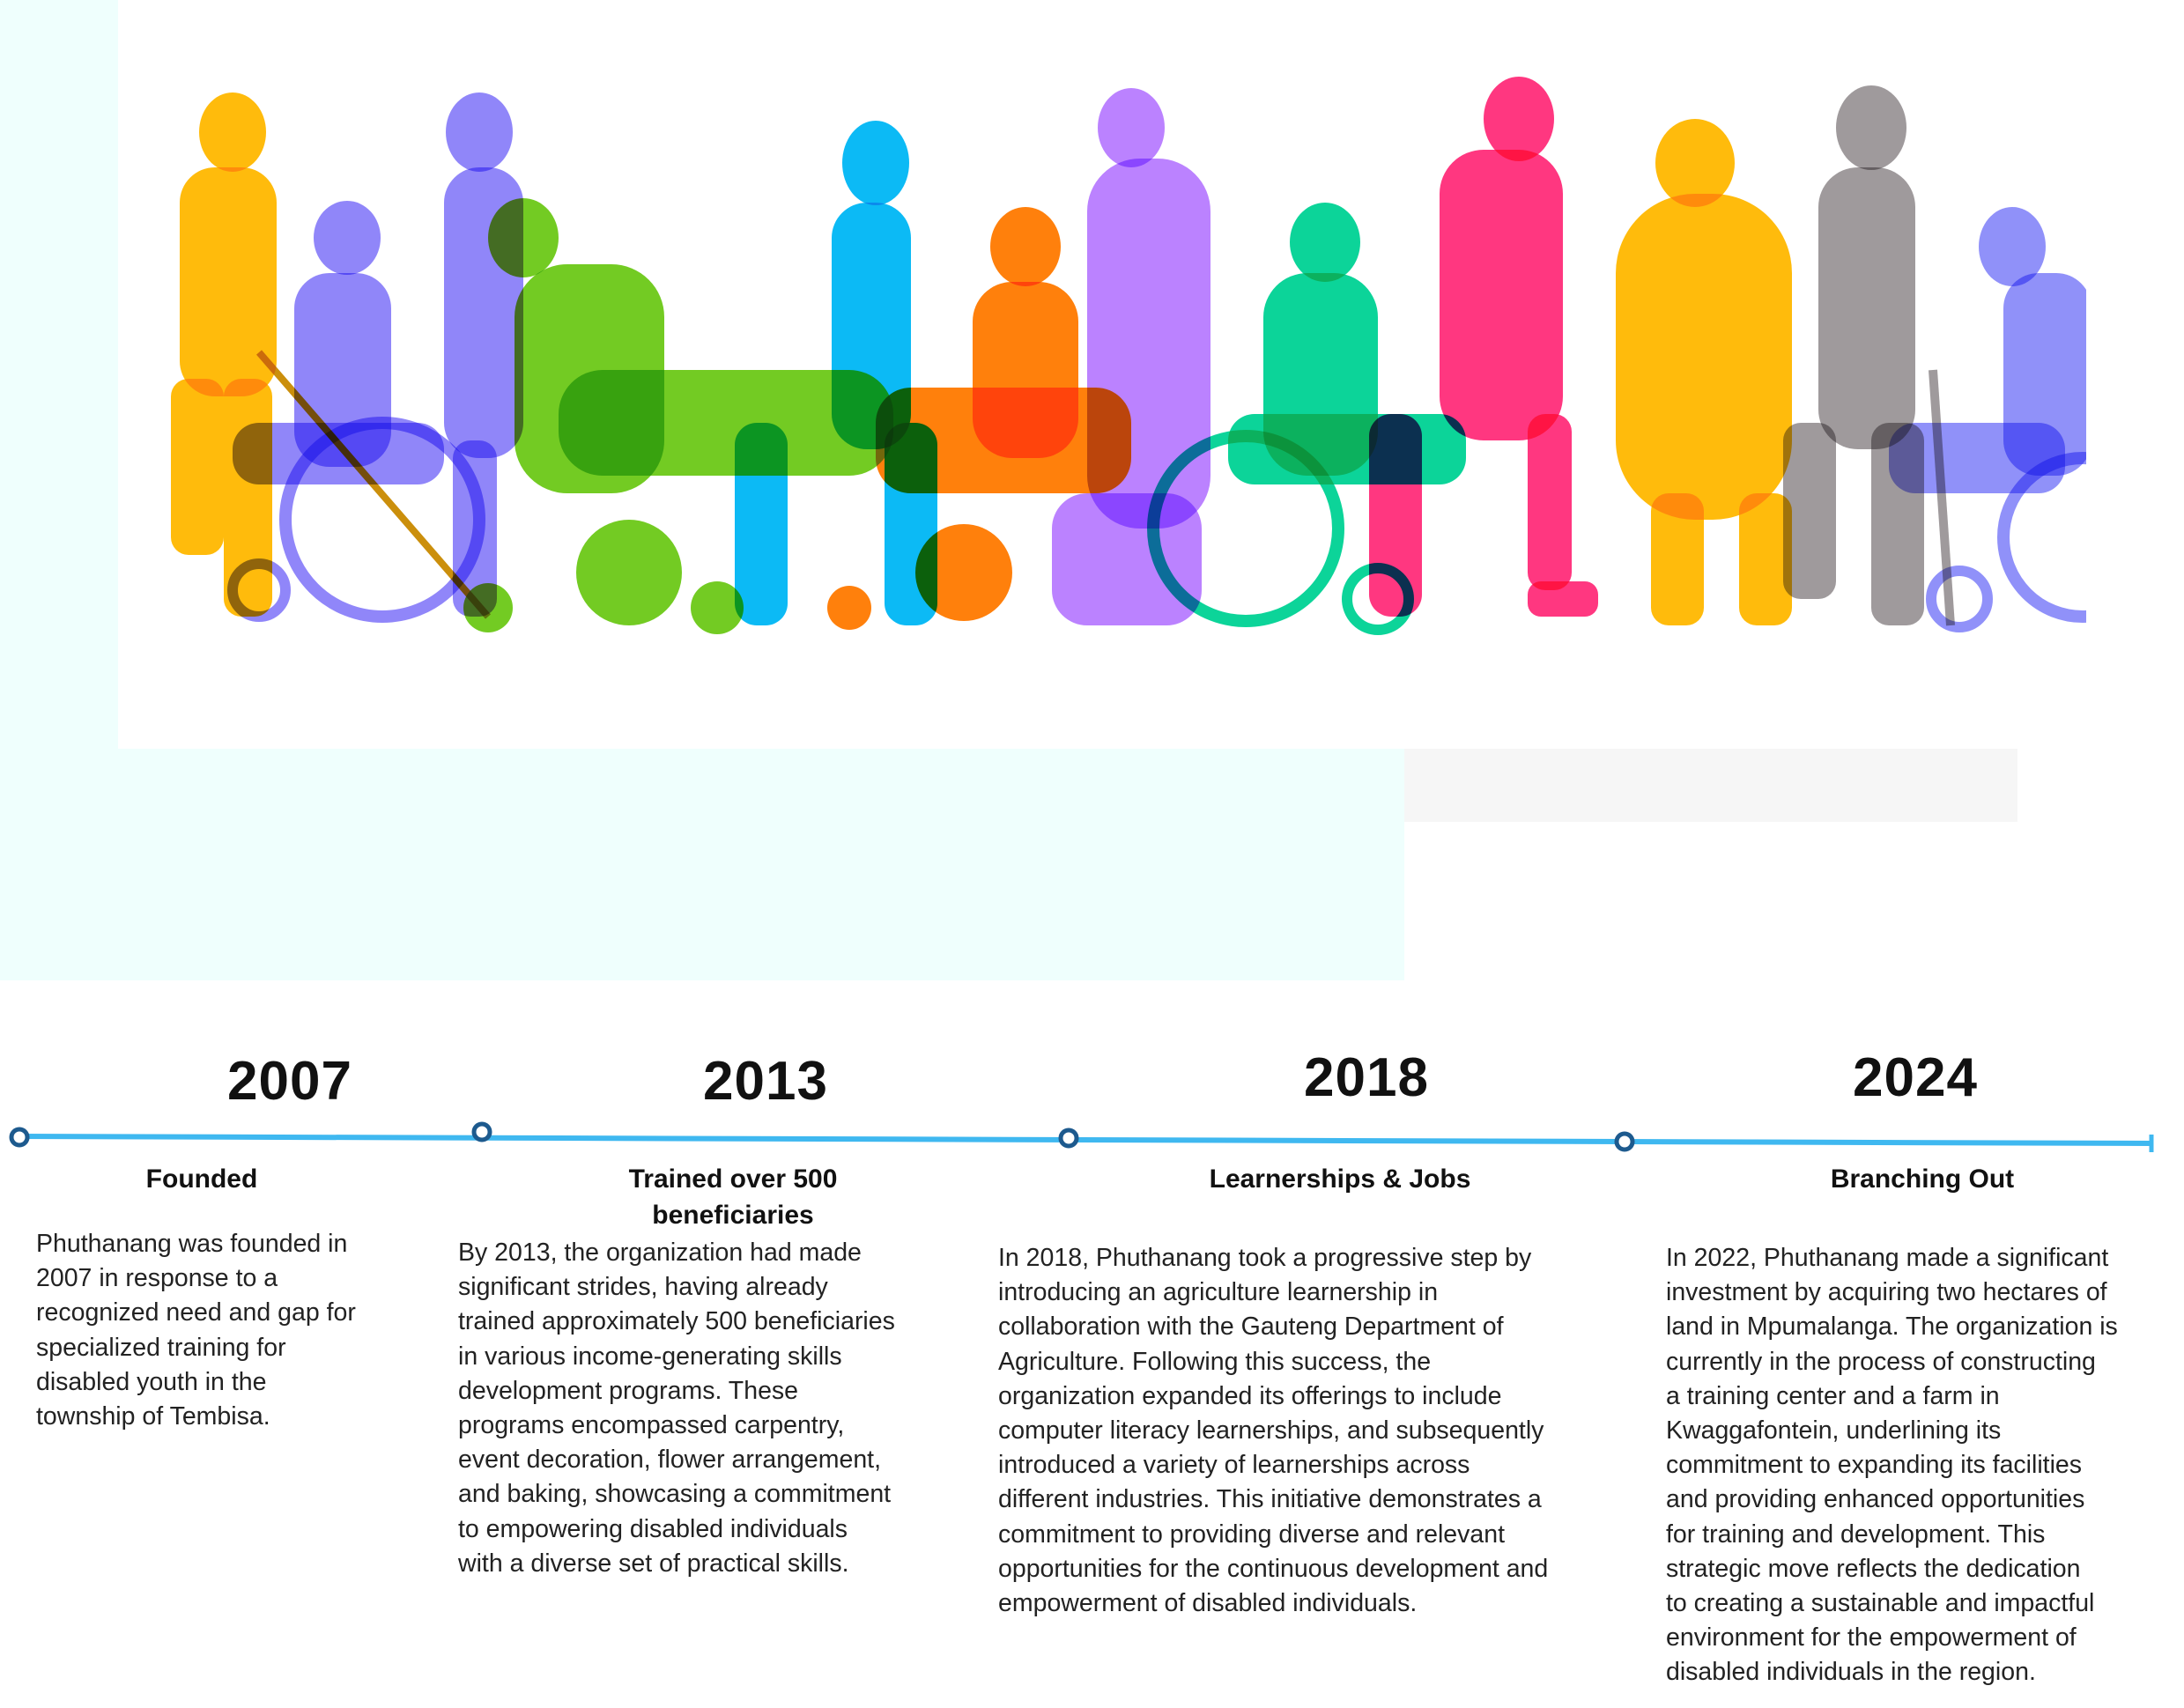 The width and height of the screenshot is (2184, 1708). I want to click on figure-pink, so click(1483, 347).